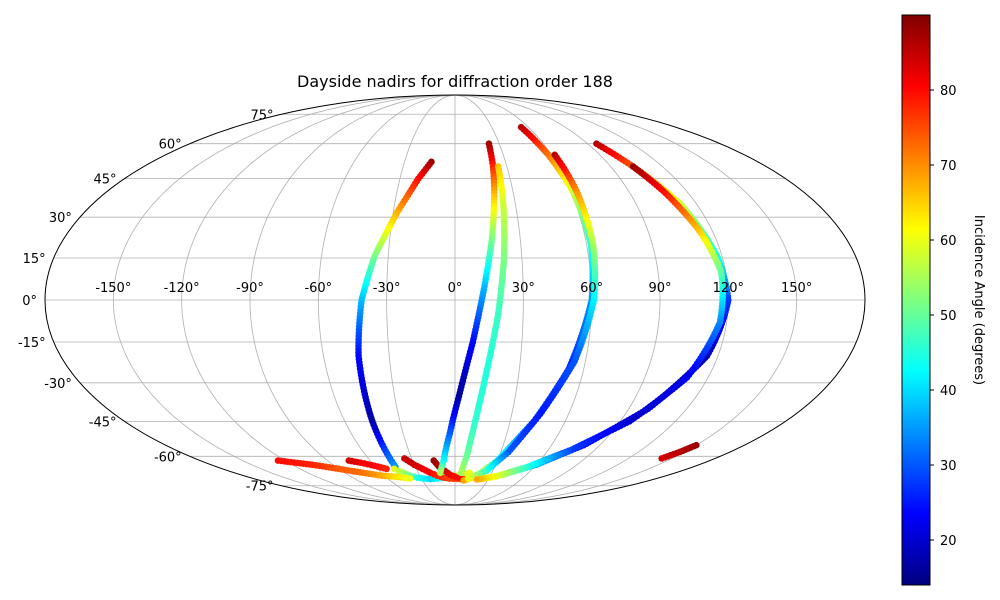  Describe the element at coordinates (170, 145) in the screenshot. I see `latitude-tick-label: 60°` at that location.